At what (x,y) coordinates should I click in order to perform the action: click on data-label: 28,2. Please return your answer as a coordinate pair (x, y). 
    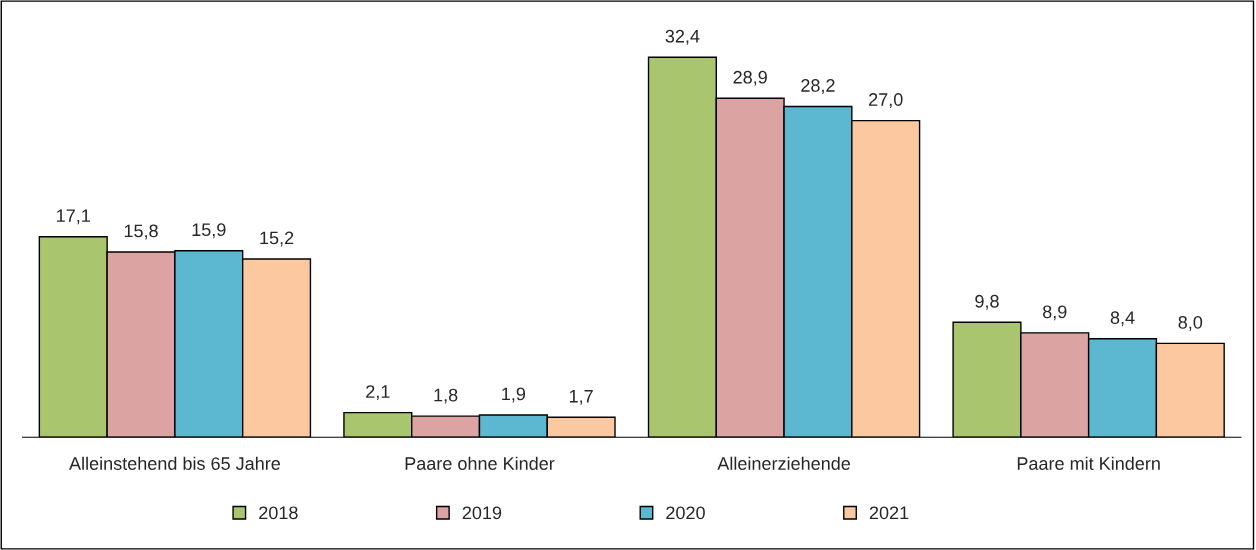
    Looking at the image, I should click on (818, 86).